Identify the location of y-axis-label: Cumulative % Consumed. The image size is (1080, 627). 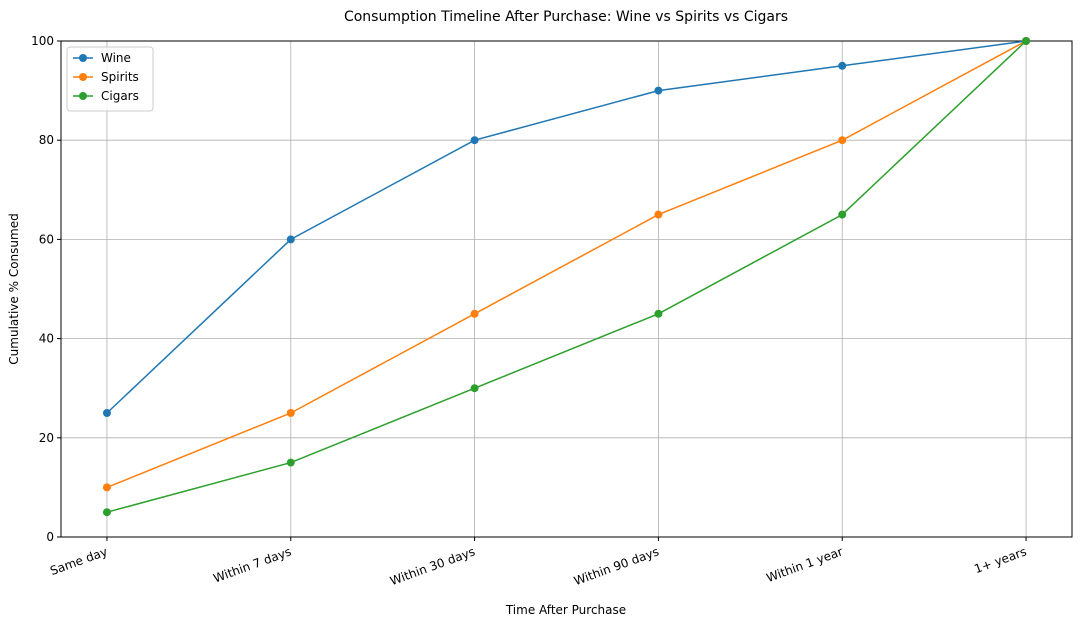
(14, 288).